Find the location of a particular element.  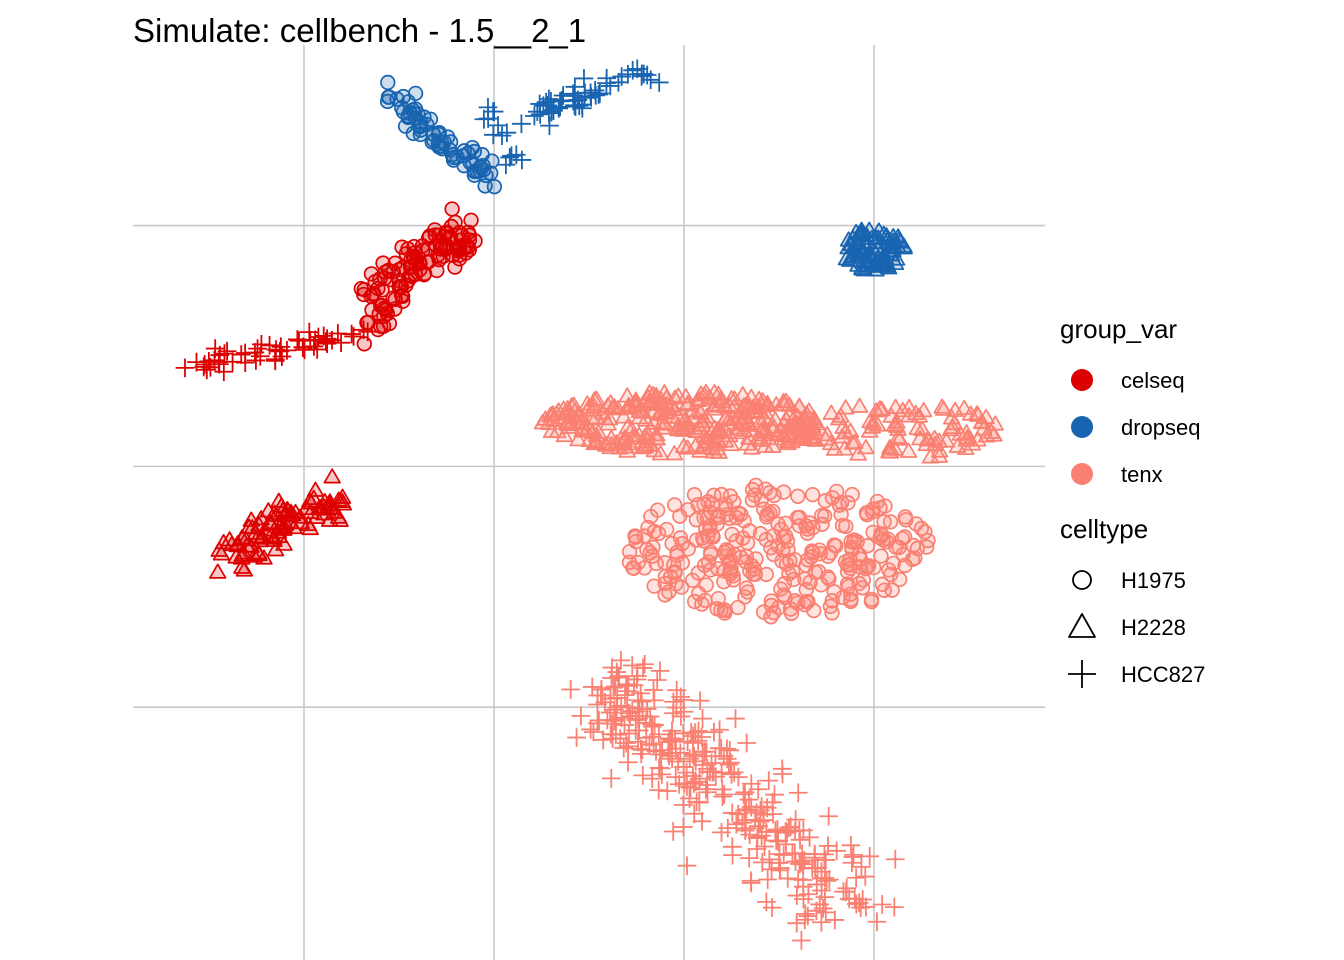

legend-swatch-dropseq is located at coordinates (1082, 427).